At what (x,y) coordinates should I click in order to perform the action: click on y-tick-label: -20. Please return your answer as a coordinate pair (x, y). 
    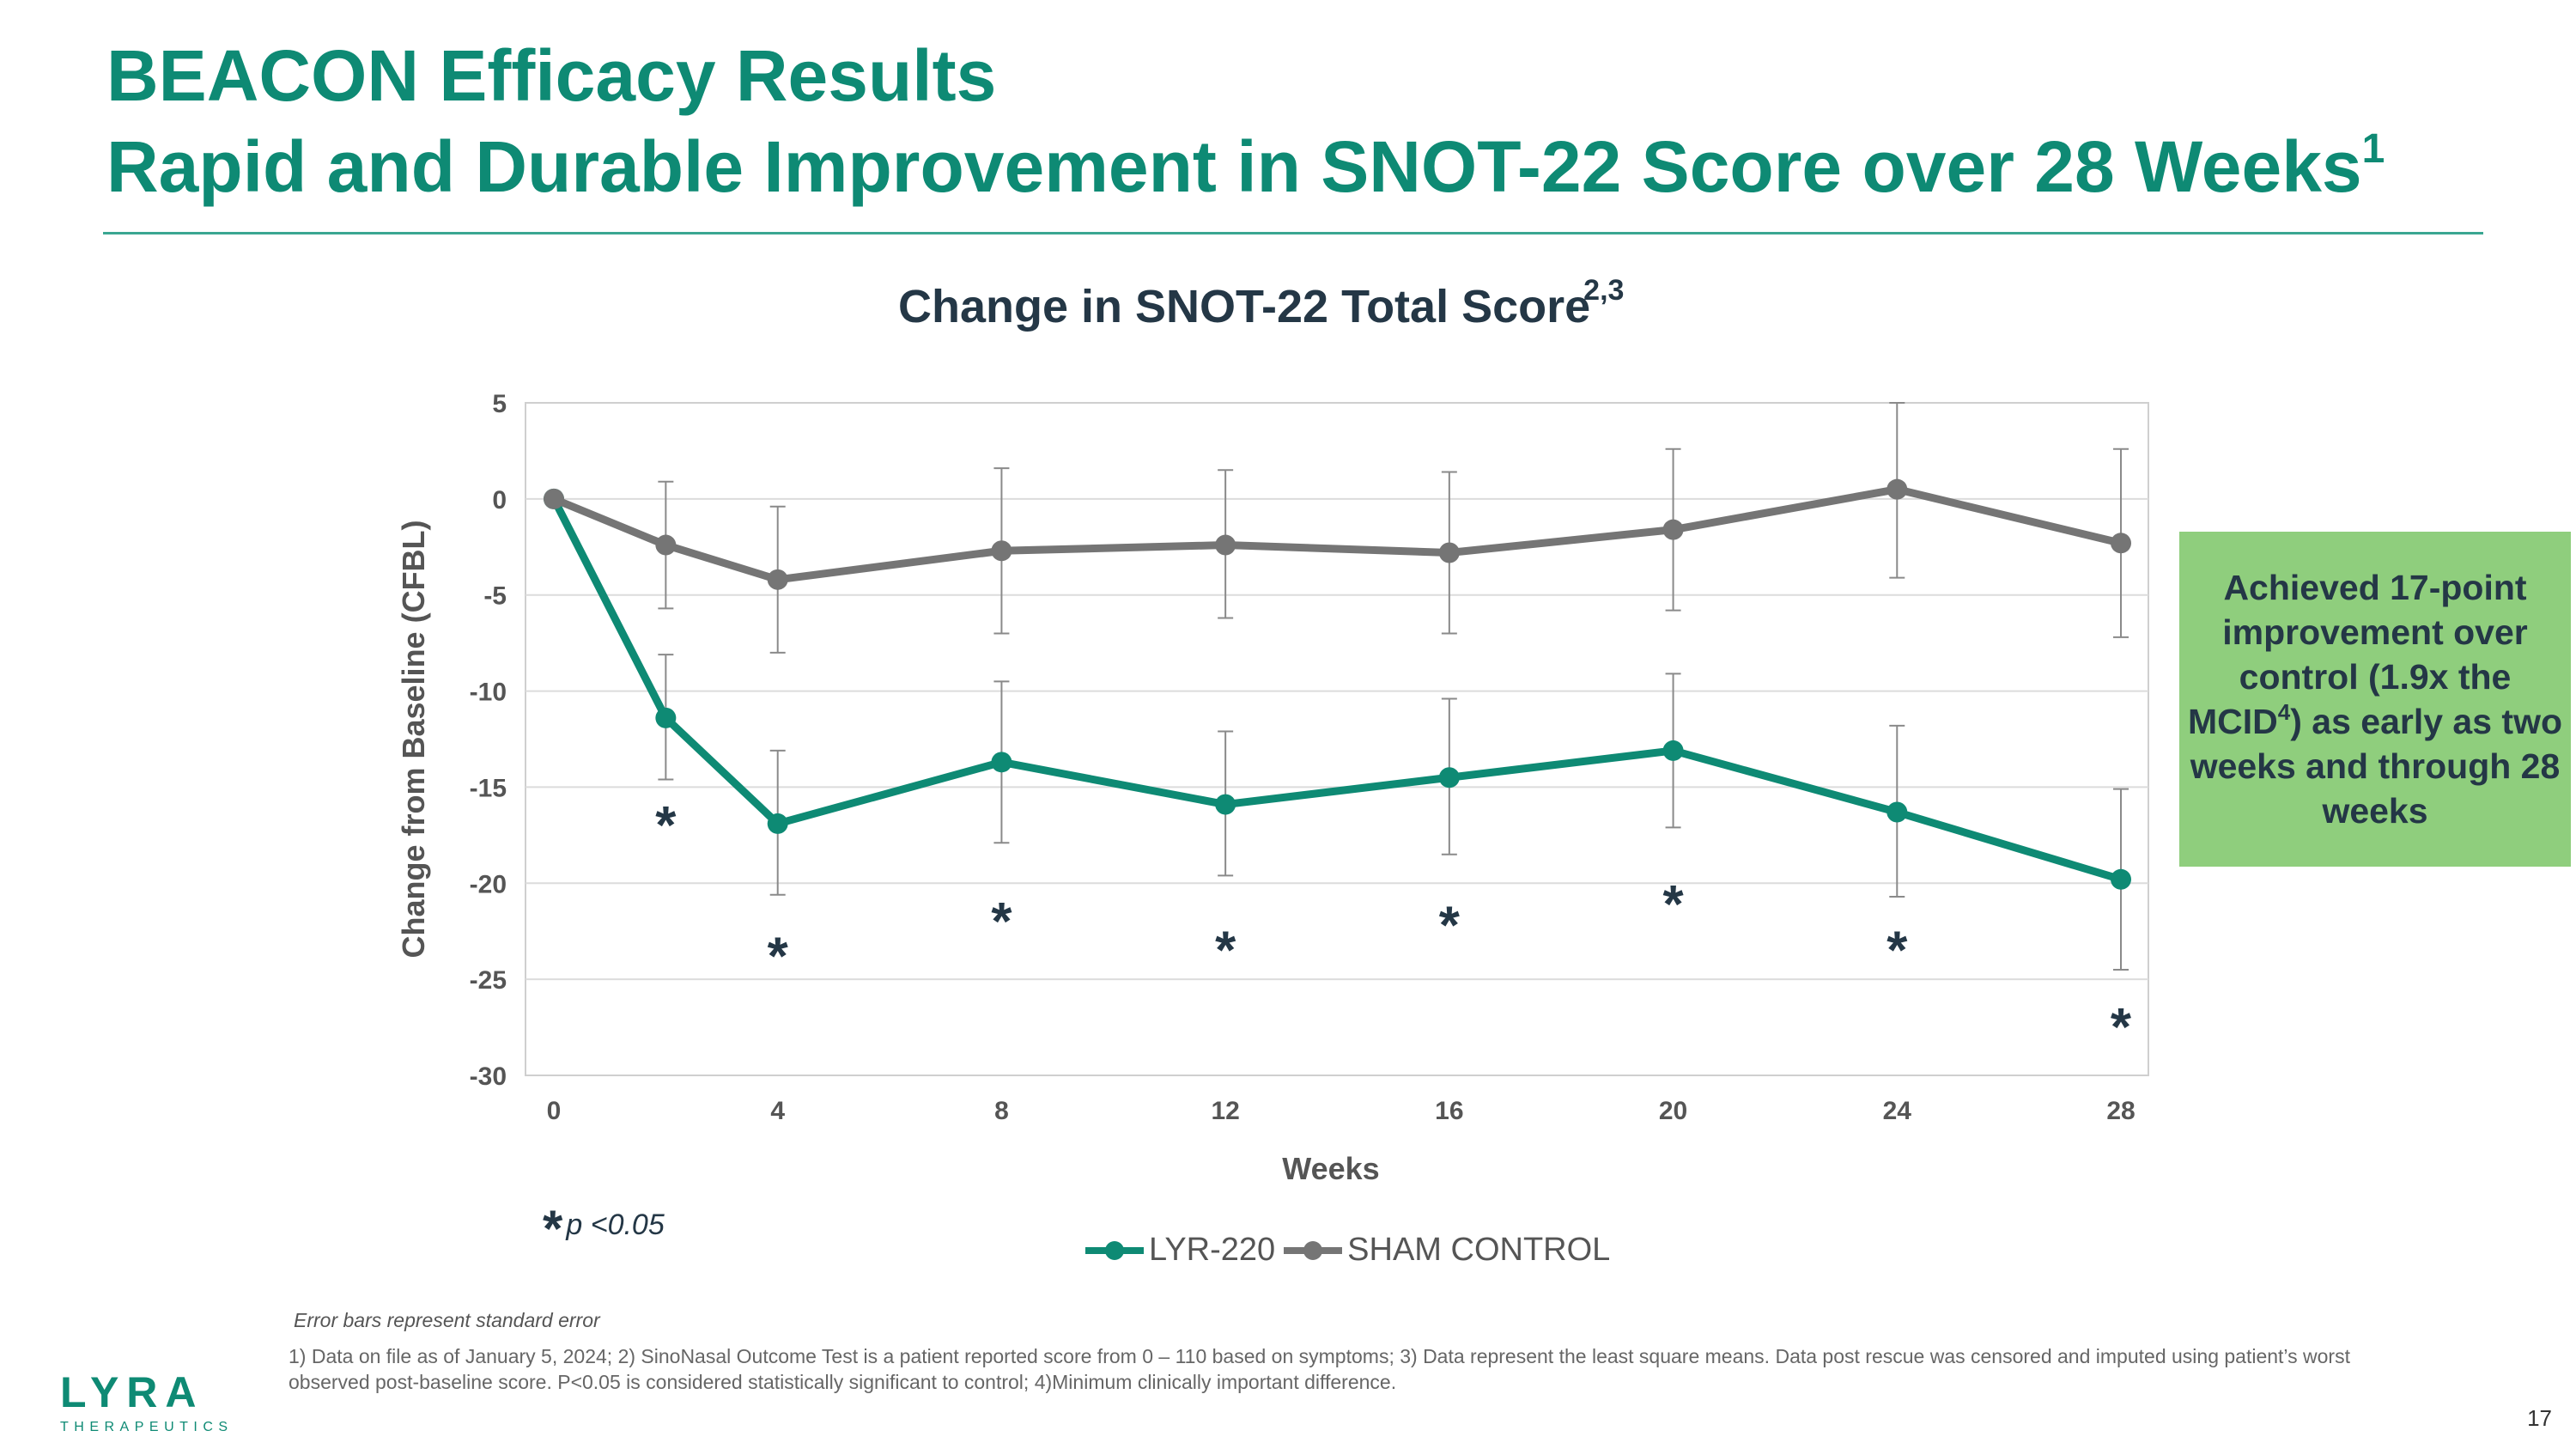
    Looking at the image, I should click on (488, 884).